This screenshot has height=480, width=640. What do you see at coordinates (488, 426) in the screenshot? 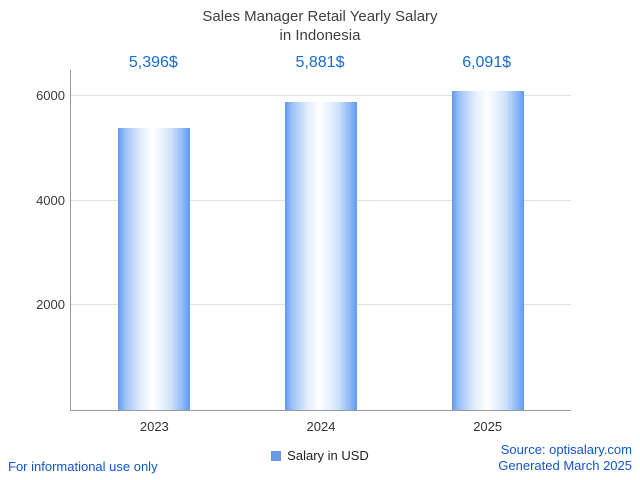
I see `x-axis-label: 2025` at bounding box center [488, 426].